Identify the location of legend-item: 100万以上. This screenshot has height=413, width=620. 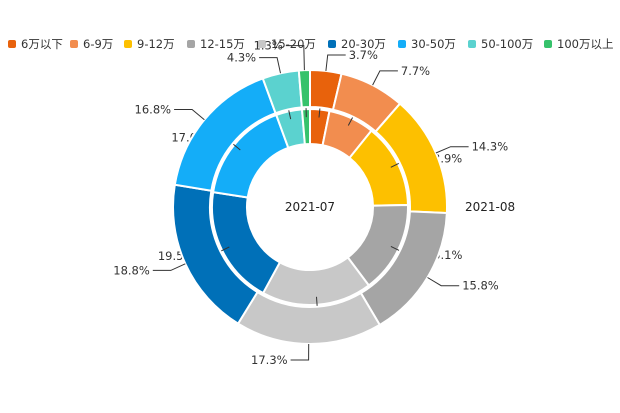
(578, 44).